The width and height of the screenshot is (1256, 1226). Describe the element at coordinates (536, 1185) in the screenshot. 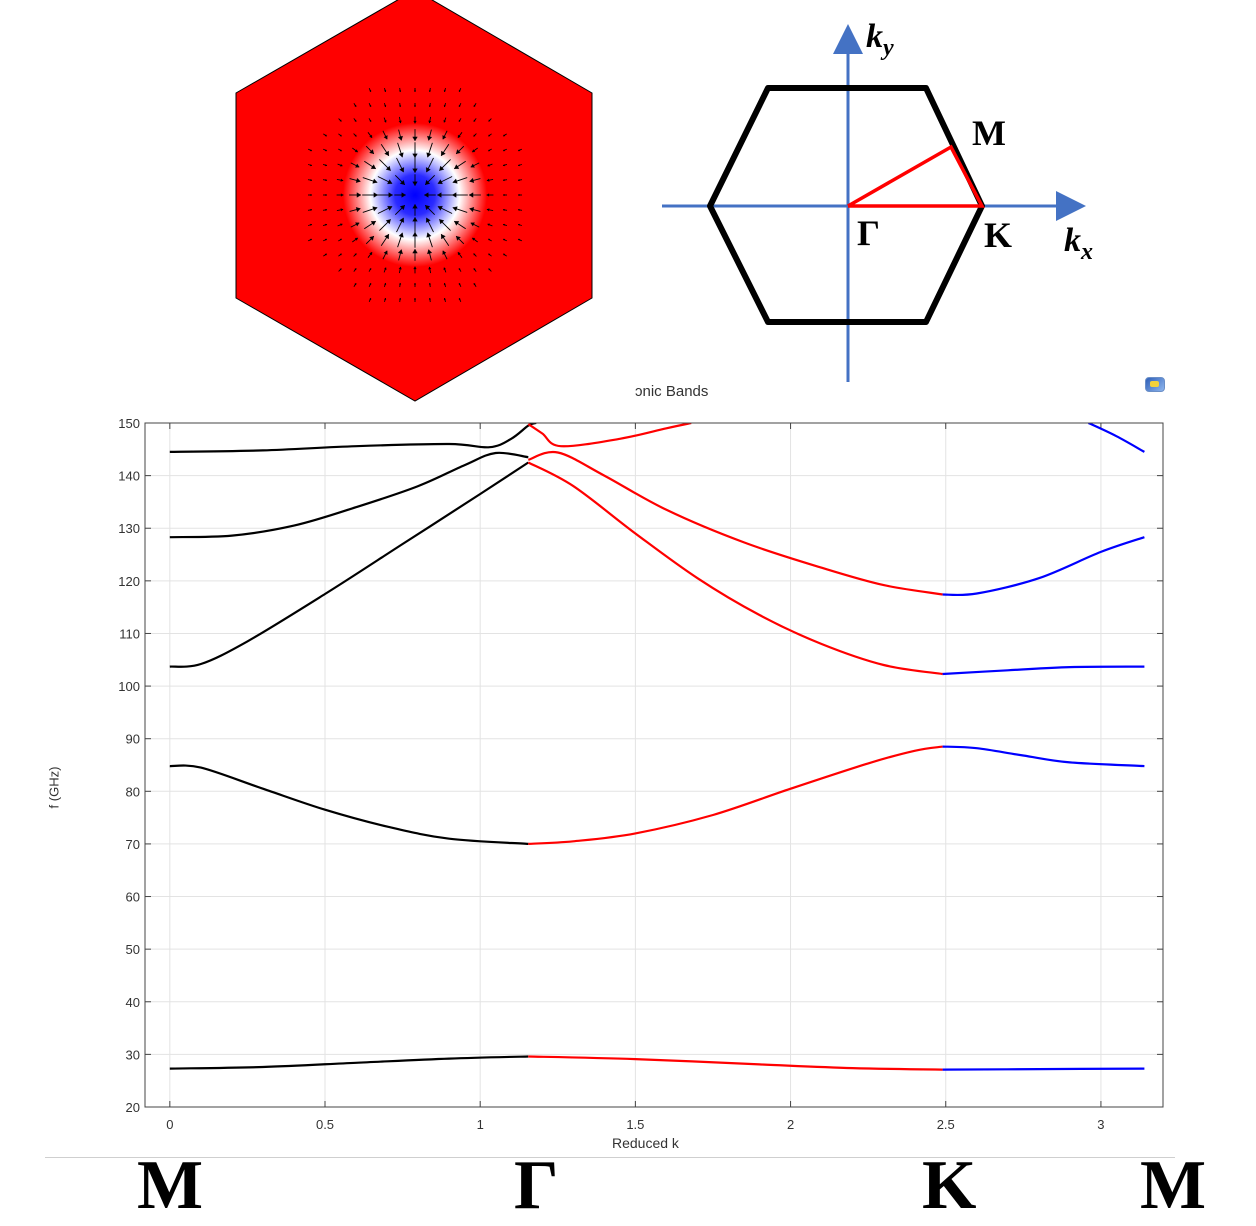

I see `bottom-label-gamma: Γ` at that location.